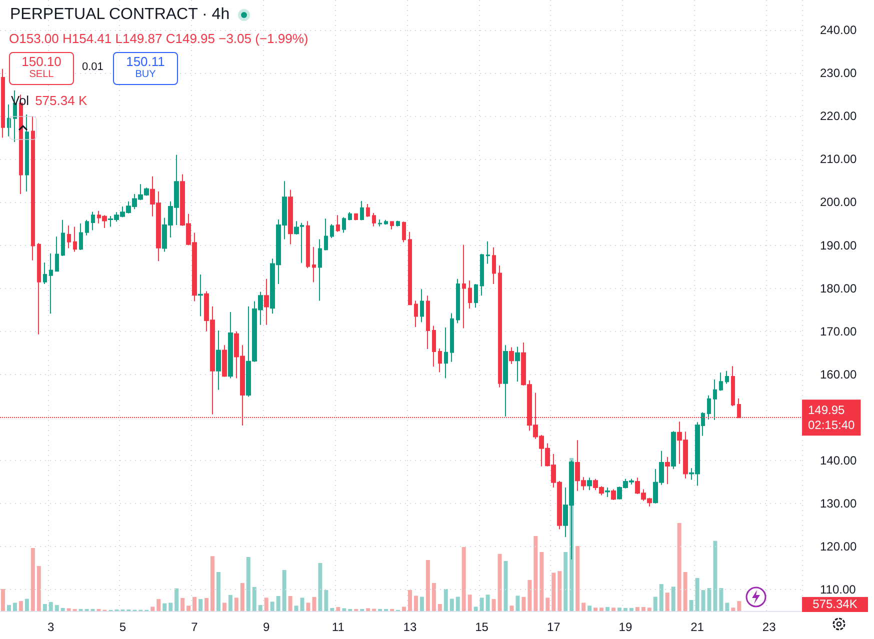  Describe the element at coordinates (839, 460) in the screenshot. I see `y-tick-label: 140.00` at that location.